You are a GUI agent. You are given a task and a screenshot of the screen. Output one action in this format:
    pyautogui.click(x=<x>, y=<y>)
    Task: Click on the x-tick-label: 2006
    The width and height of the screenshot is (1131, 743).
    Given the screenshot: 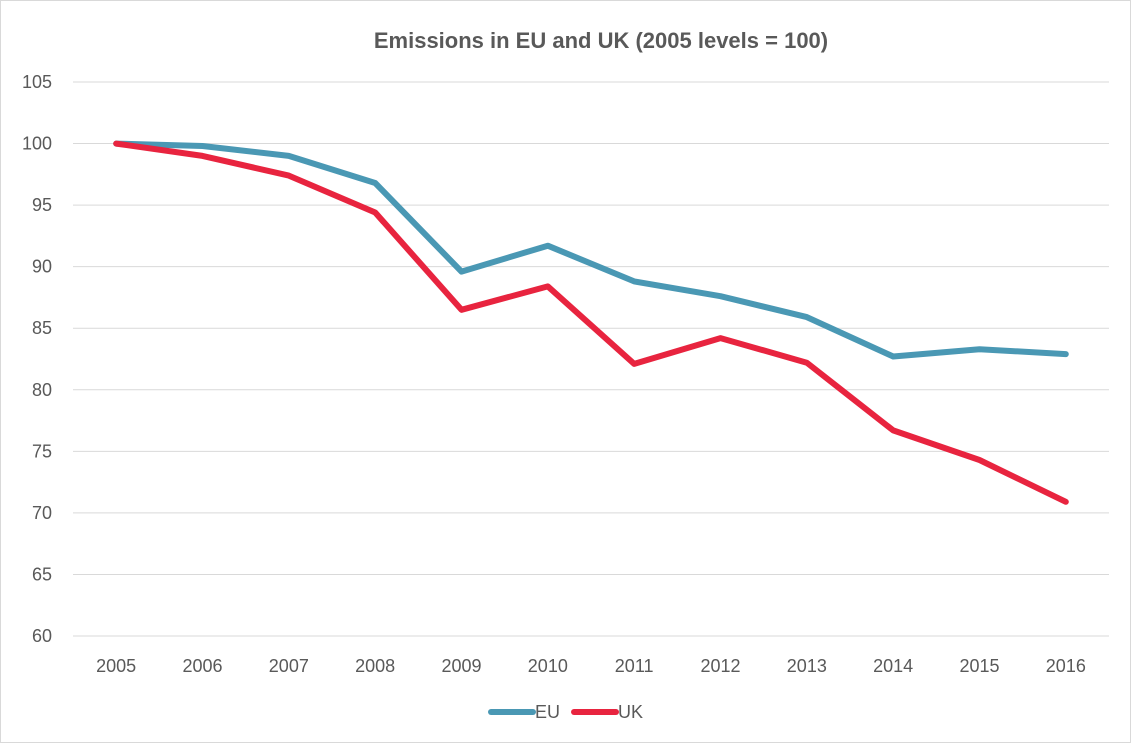 What is the action you would take?
    pyautogui.click(x=202, y=666)
    